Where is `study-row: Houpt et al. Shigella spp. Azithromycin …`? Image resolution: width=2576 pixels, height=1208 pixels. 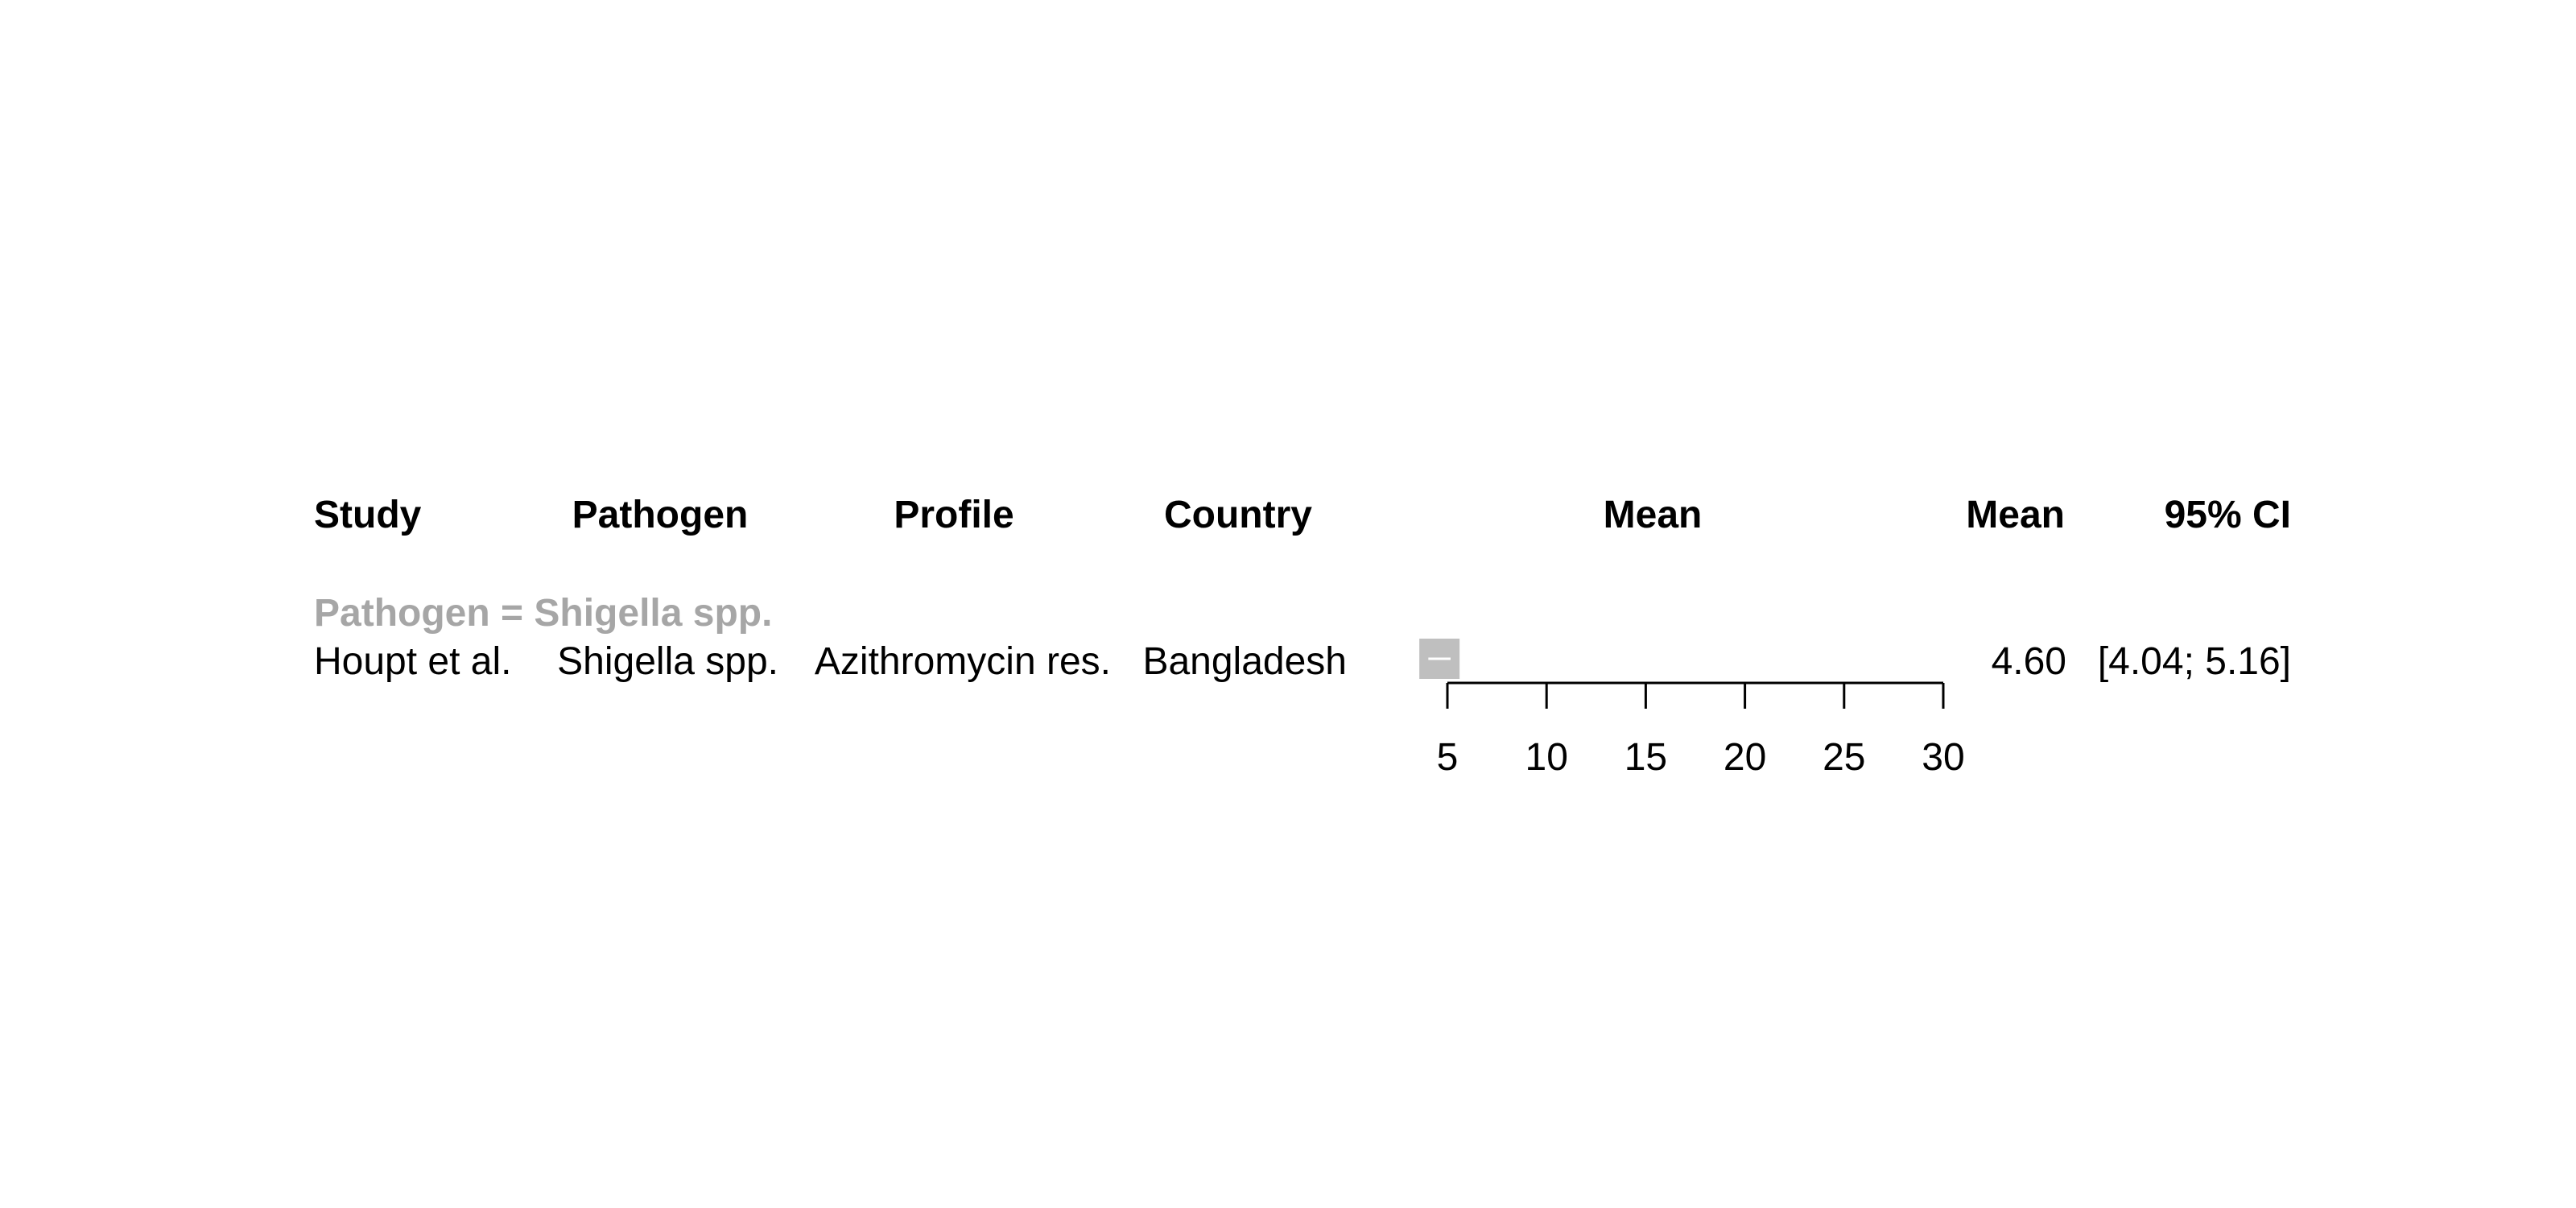
study-row: Houpt et al. Shigella spp. Azithromycin … is located at coordinates (1302, 661).